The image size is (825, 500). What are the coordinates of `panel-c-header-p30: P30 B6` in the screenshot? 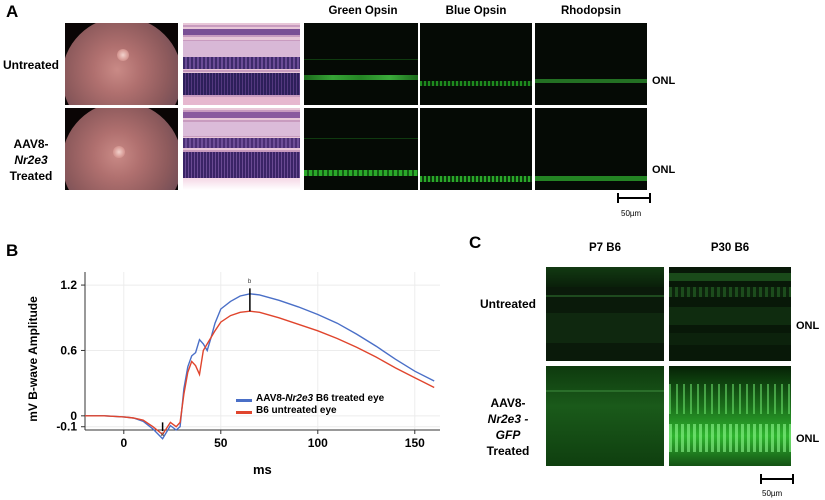 It's located at (730, 248).